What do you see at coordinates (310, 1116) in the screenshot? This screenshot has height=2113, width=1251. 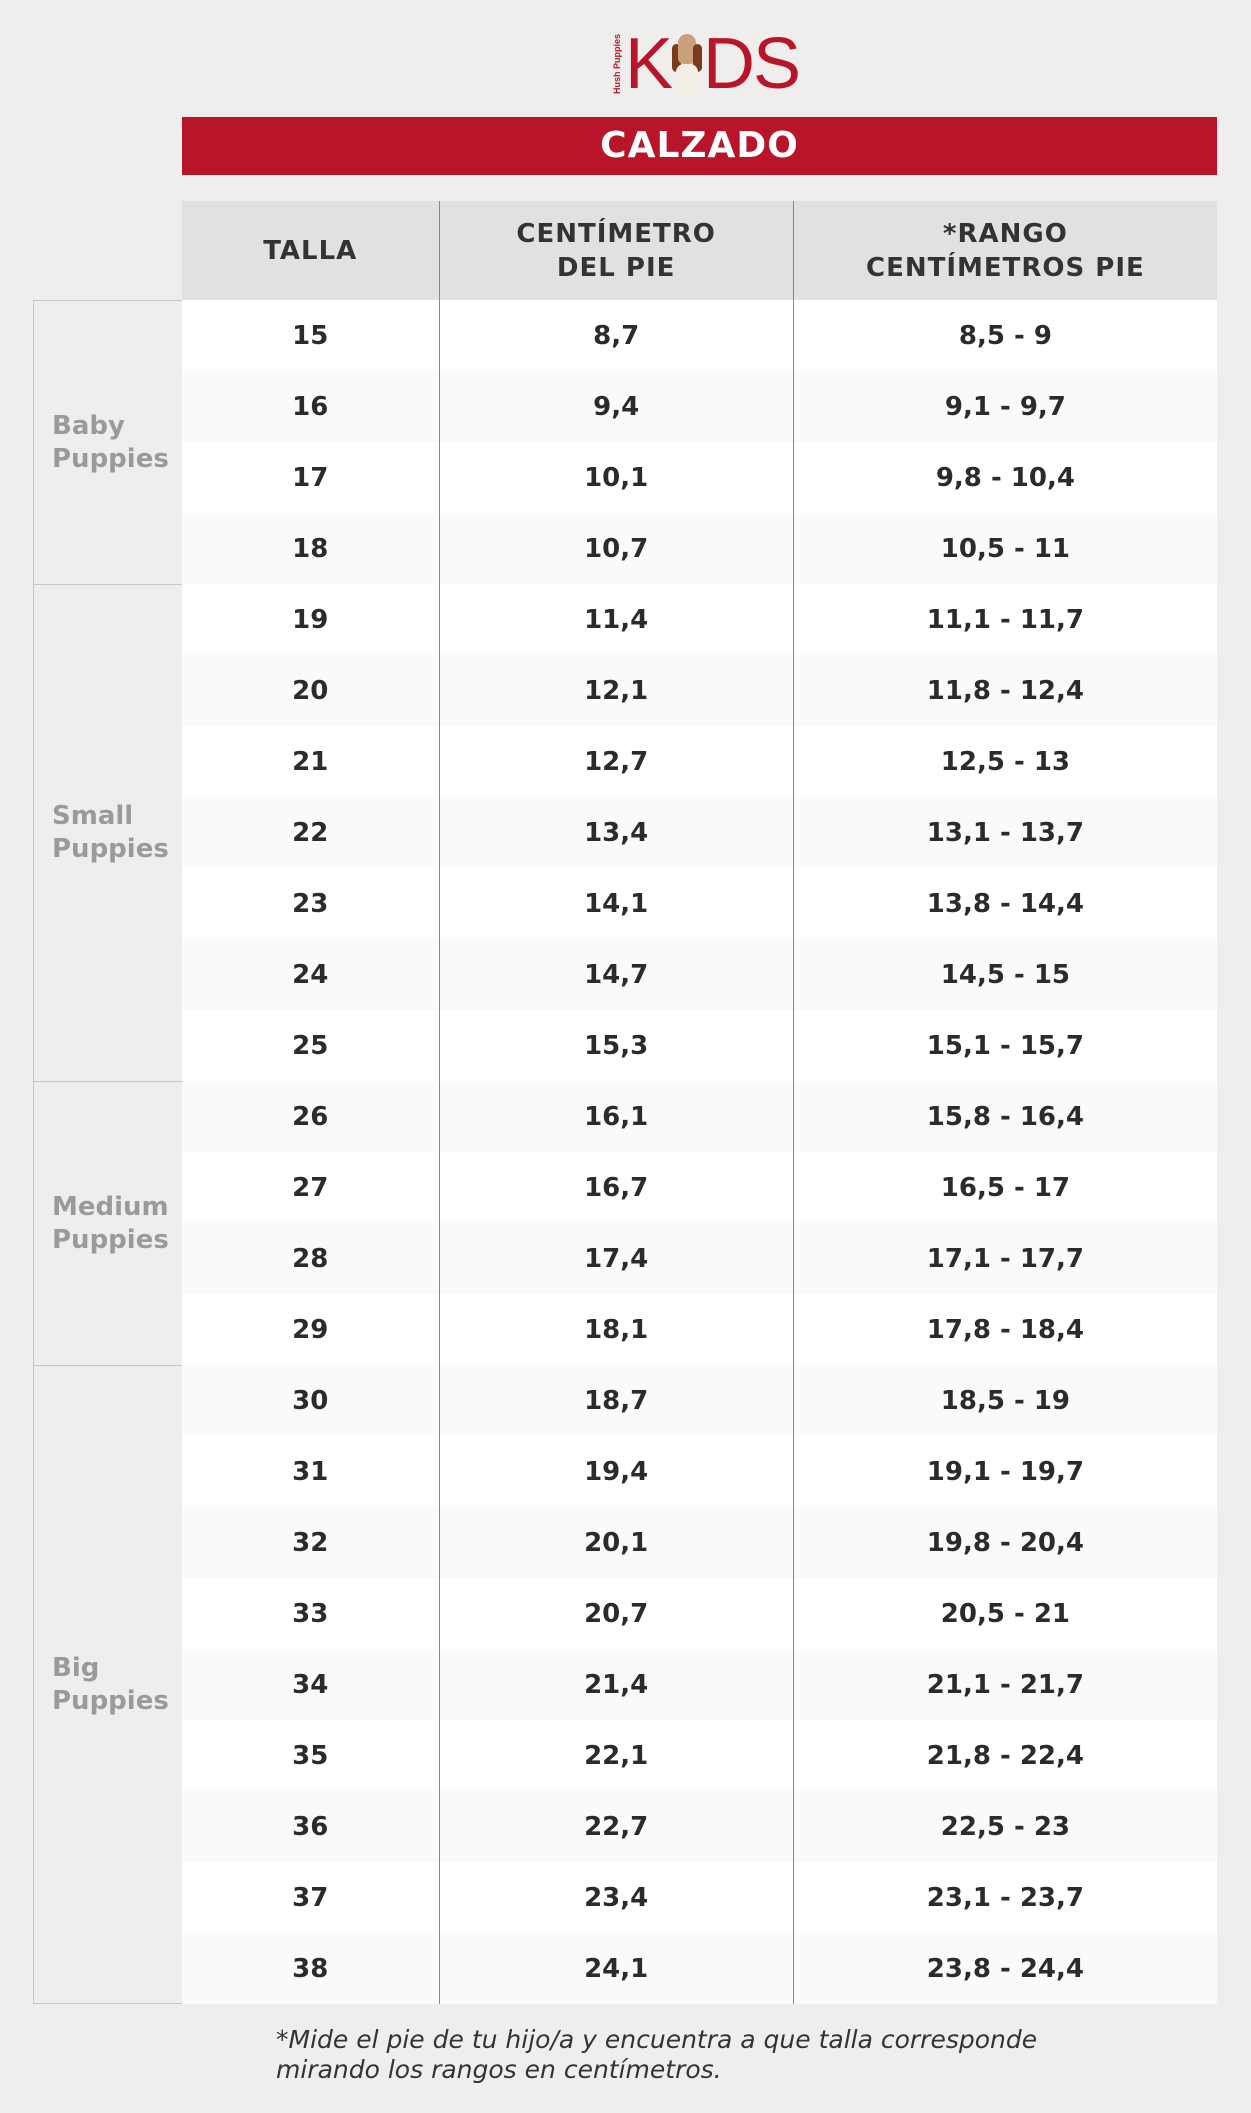 I see `cell-talla: 26` at bounding box center [310, 1116].